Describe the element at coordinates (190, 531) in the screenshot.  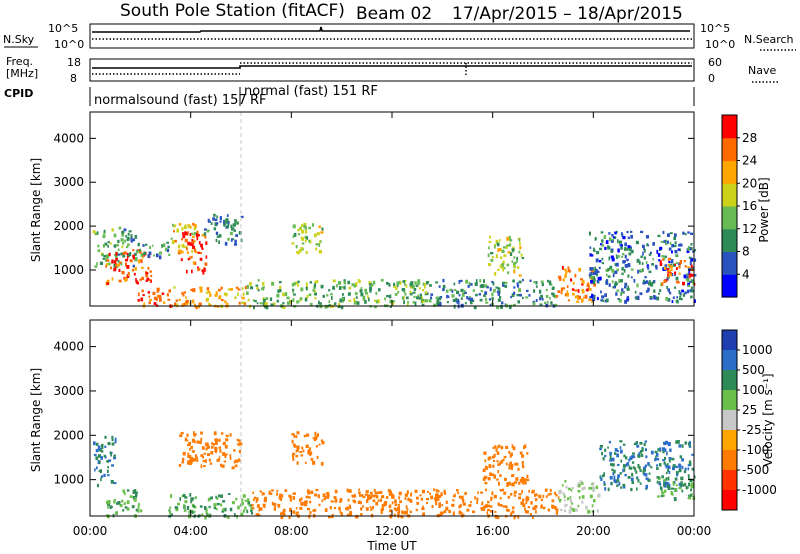
I see `x-tick-label: 04:00` at that location.